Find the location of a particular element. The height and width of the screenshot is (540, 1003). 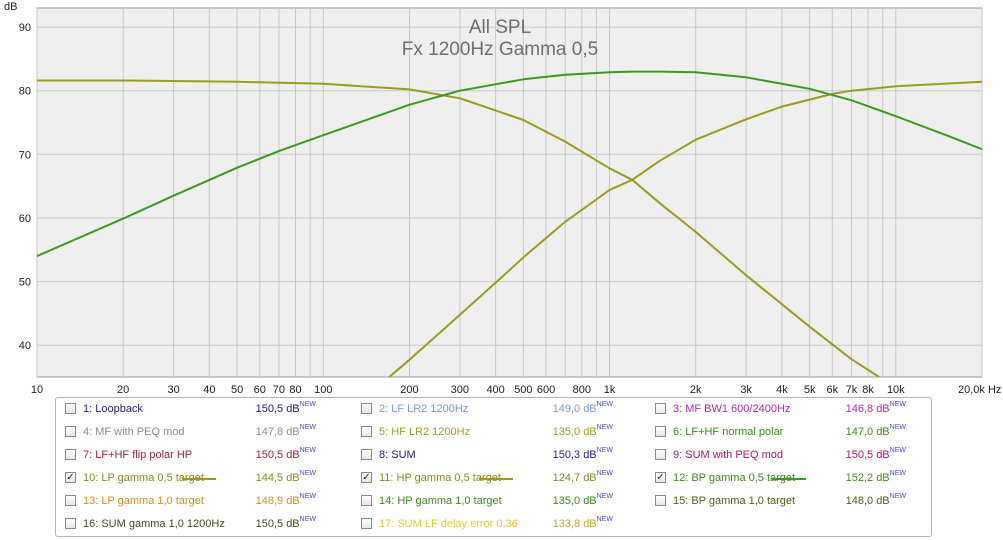

x-tick-label: 70 is located at coordinates (279, 389).